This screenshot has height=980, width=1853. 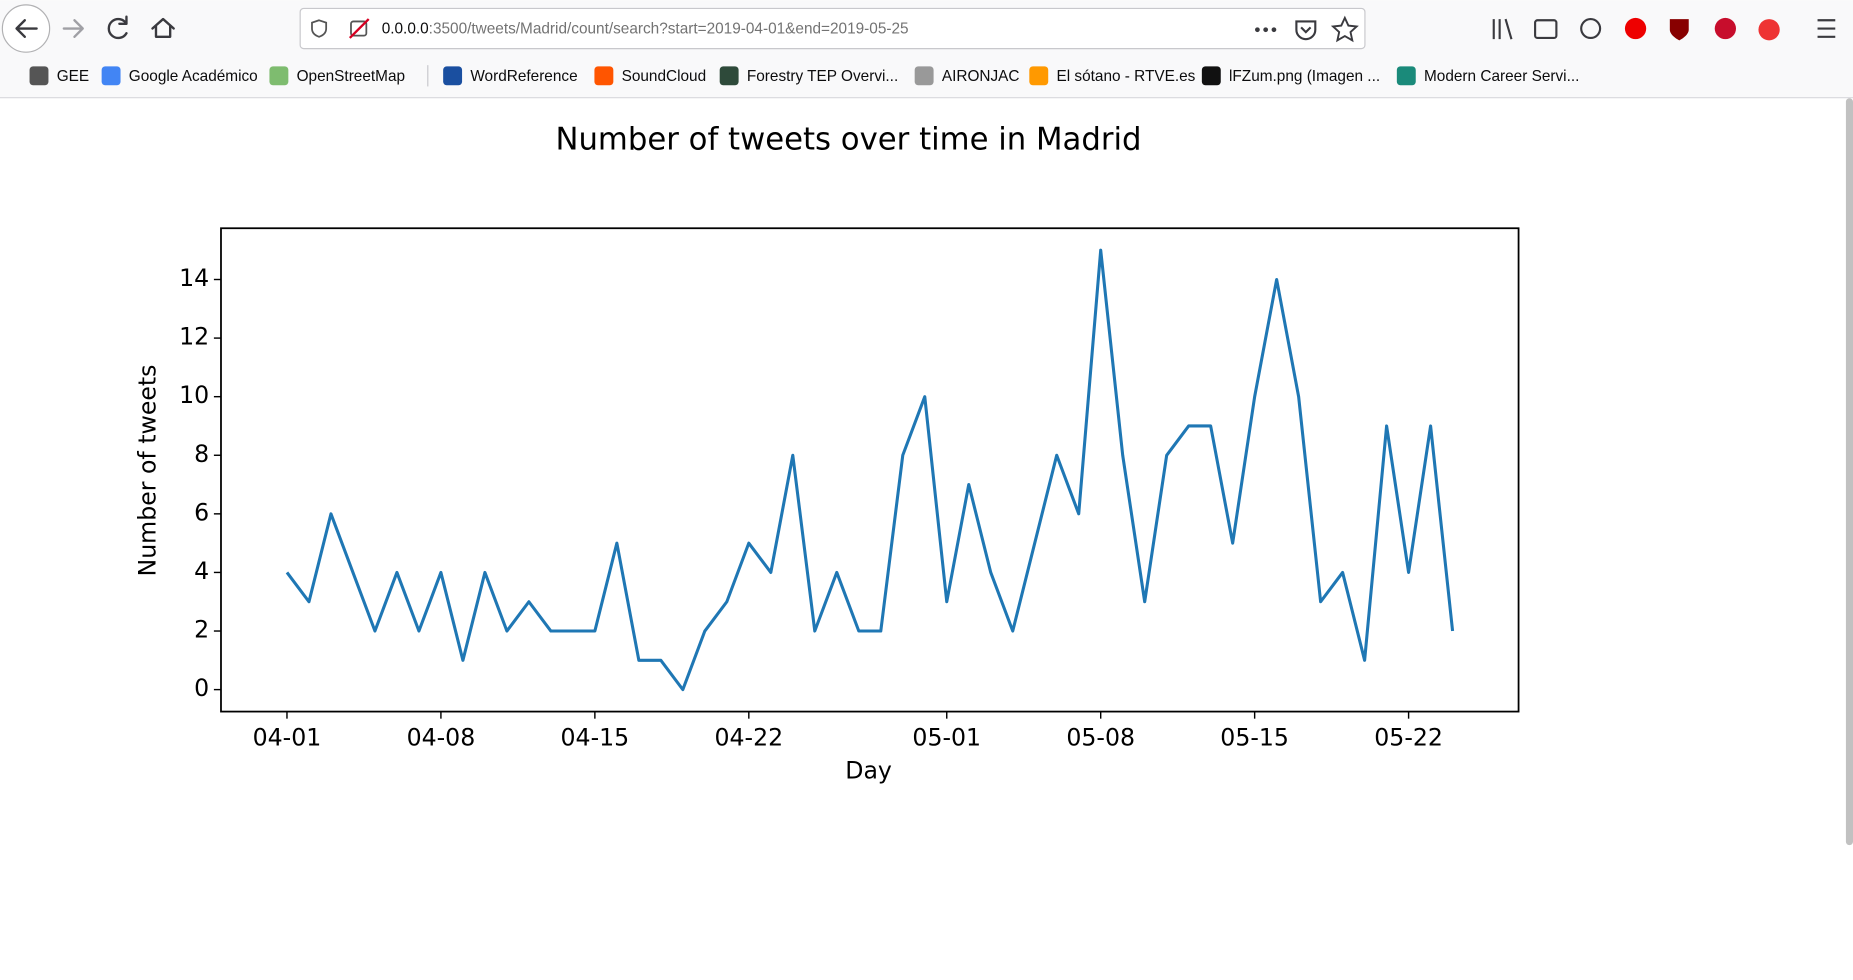 What do you see at coordinates (201, 512) in the screenshot?
I see `y-tick-label: 6` at bounding box center [201, 512].